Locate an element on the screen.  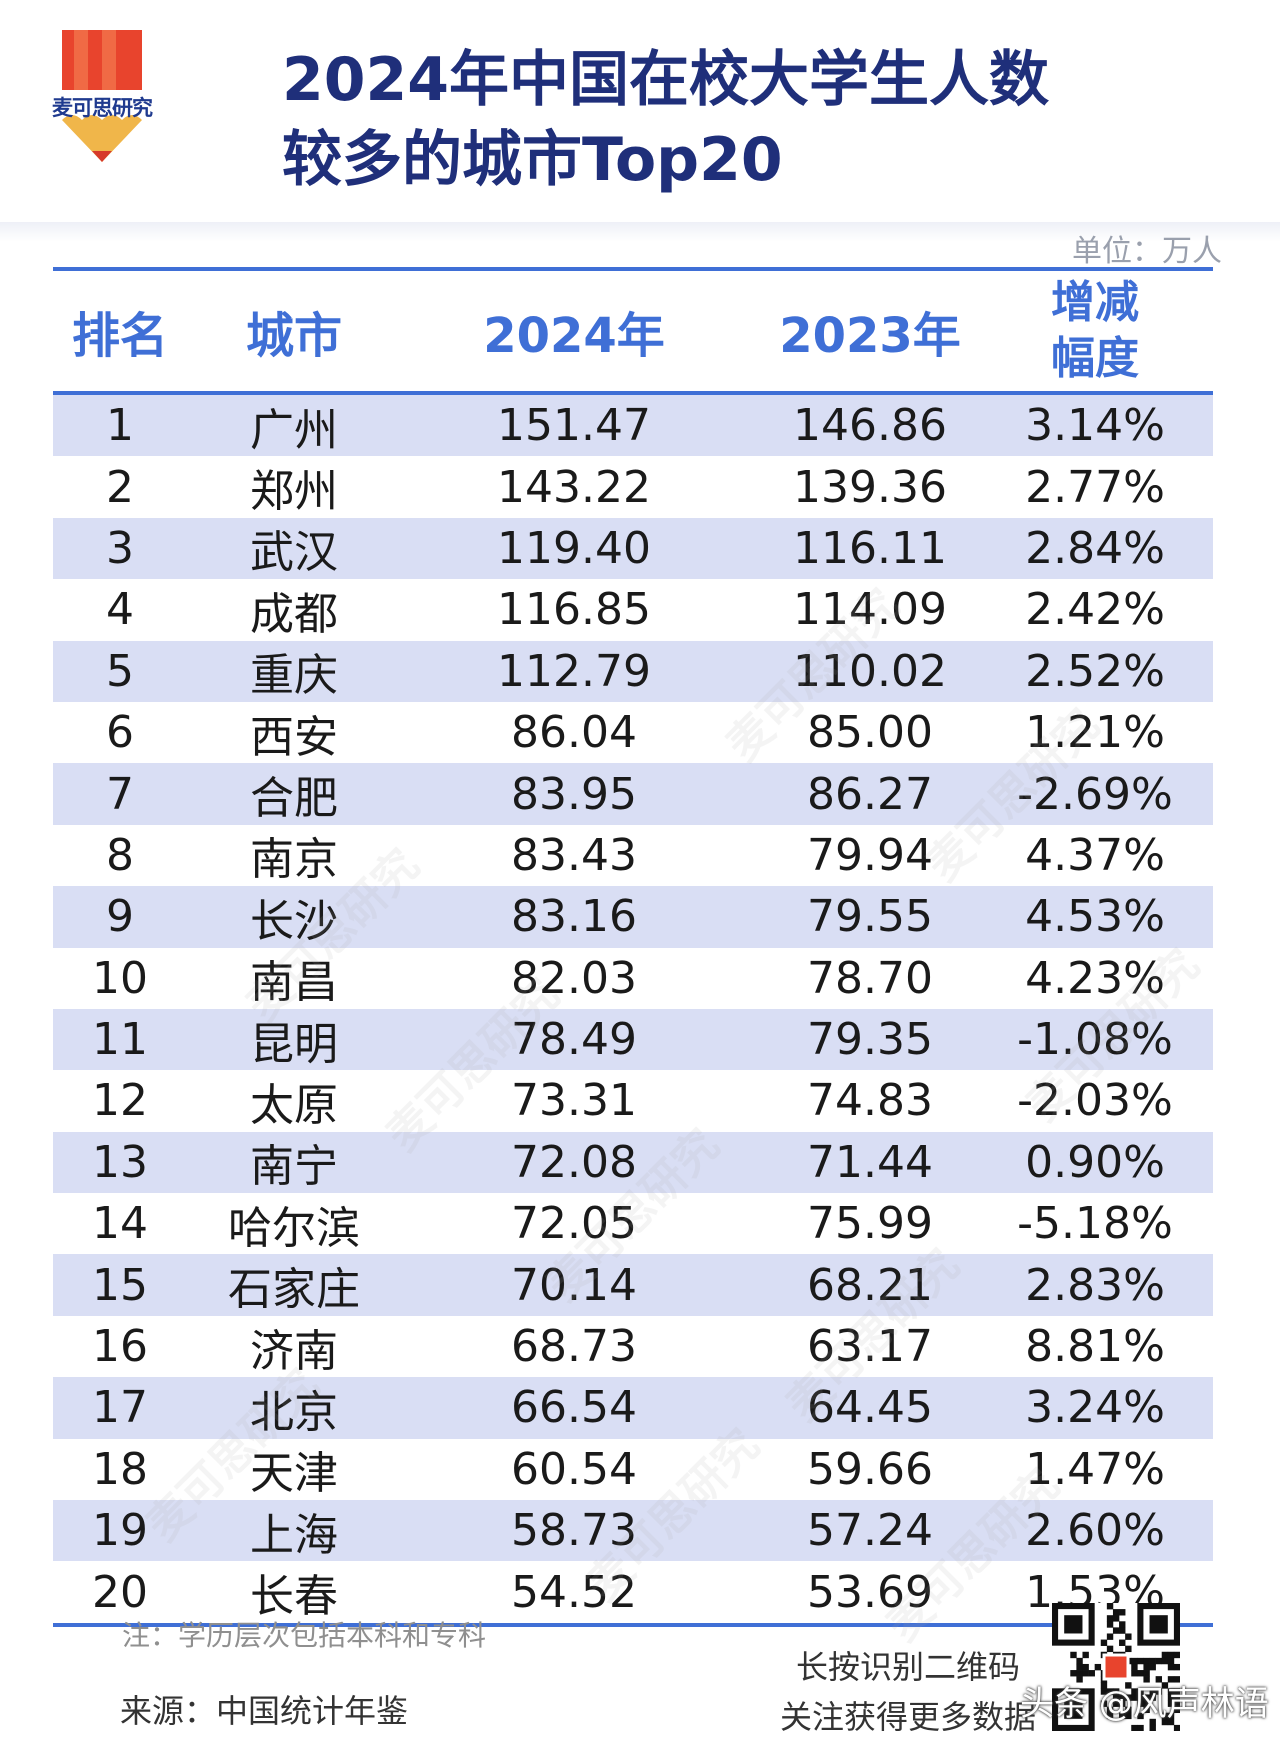
table-row: 13 南宁 72.08 71.44 0.90% is located at coordinates (633, 1162).